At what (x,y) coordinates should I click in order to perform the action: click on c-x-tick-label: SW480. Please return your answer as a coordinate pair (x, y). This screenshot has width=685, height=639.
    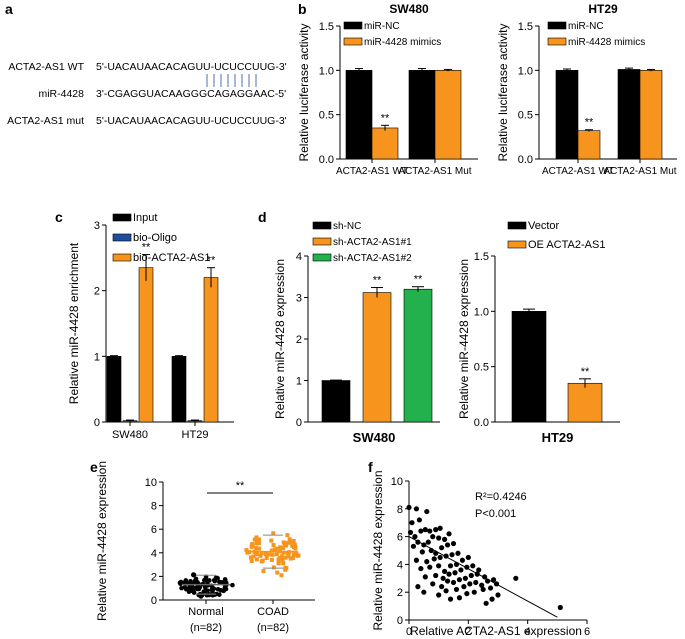
    Looking at the image, I should click on (130, 435).